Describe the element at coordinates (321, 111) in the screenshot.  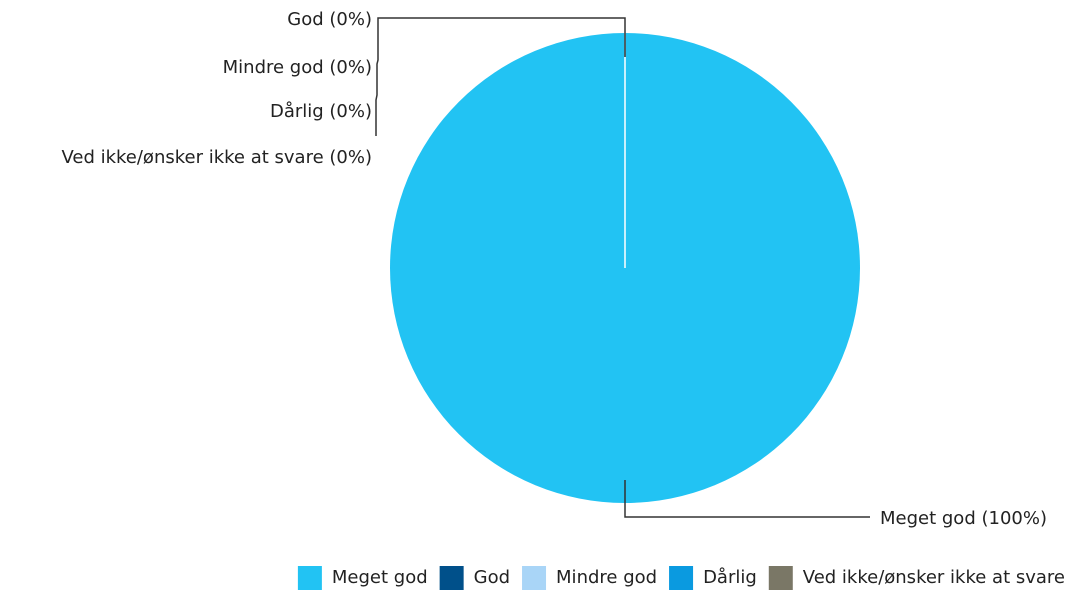
I see `data-label: Dårlig (0%)` at that location.